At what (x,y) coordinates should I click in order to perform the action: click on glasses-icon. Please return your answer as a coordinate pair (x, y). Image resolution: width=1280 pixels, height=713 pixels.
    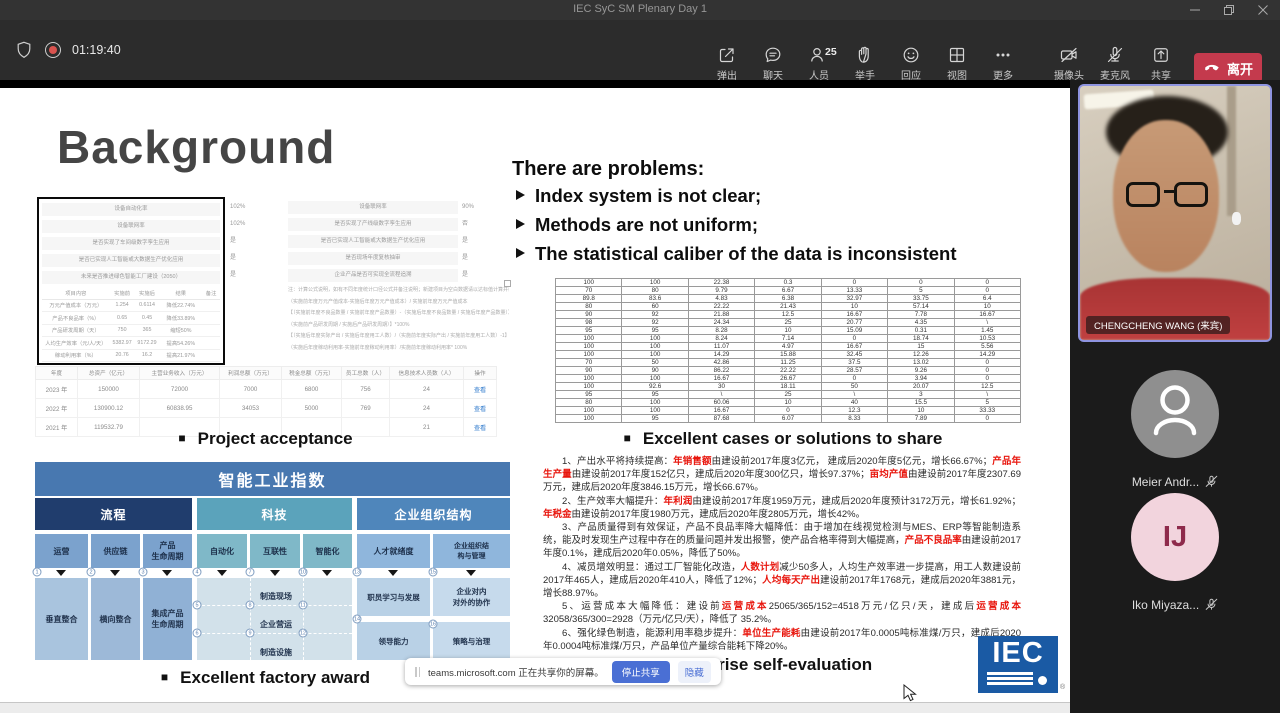
    Looking at the image, I should click on (1191, 194).